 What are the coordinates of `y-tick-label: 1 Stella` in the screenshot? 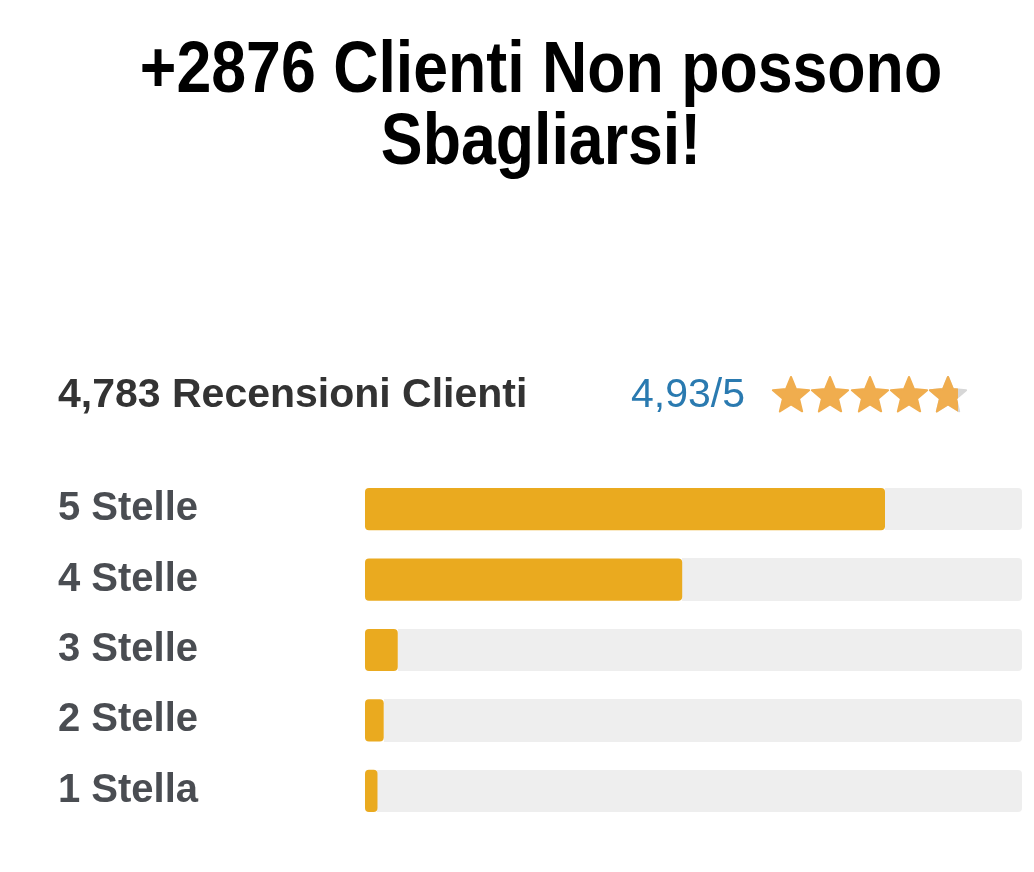 It's located at (128, 787).